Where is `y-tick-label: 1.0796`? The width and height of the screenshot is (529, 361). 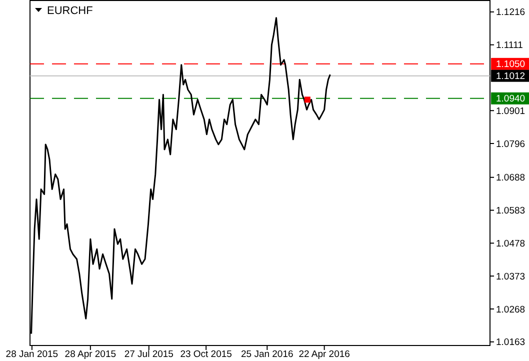
y-tick-label: 1.0796 is located at coordinates (511, 144).